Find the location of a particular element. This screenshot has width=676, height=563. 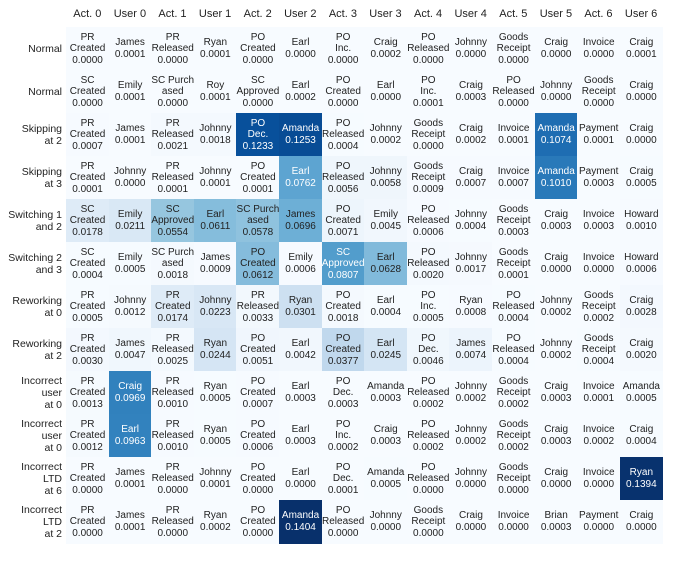

heatmap-cell: Johnny 0.0000 is located at coordinates (556, 92).